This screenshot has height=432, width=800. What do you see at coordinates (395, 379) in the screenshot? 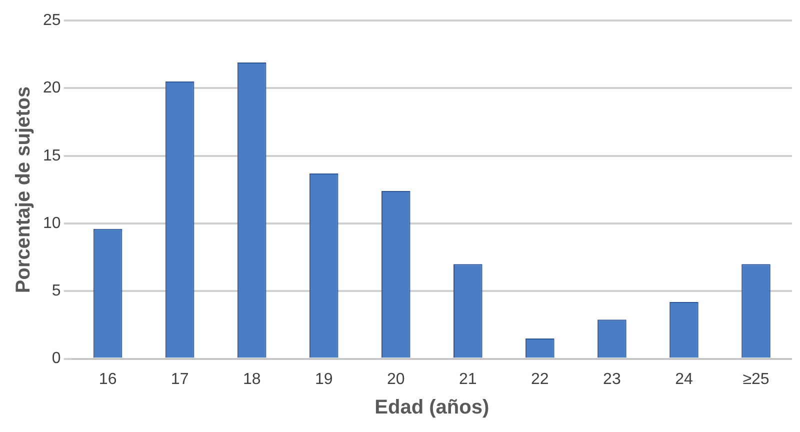
I see `x-tick-label: 20` at bounding box center [395, 379].